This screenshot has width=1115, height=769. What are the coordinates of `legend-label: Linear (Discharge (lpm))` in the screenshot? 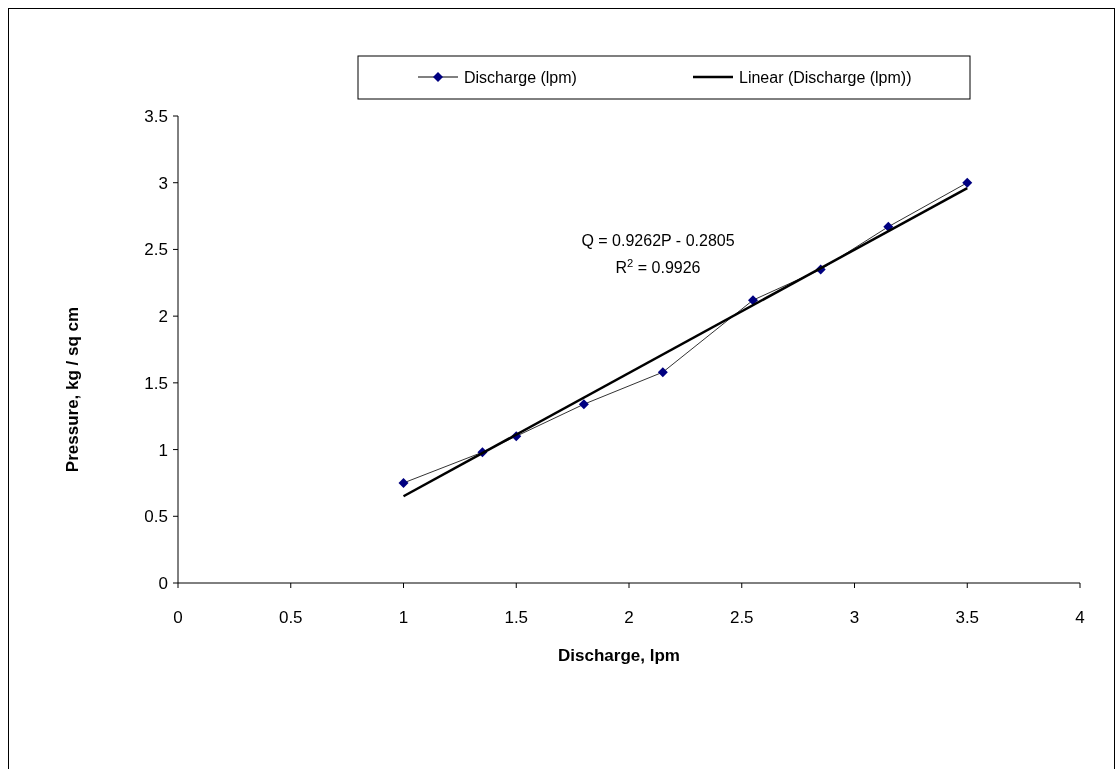 It's located at (825, 77).